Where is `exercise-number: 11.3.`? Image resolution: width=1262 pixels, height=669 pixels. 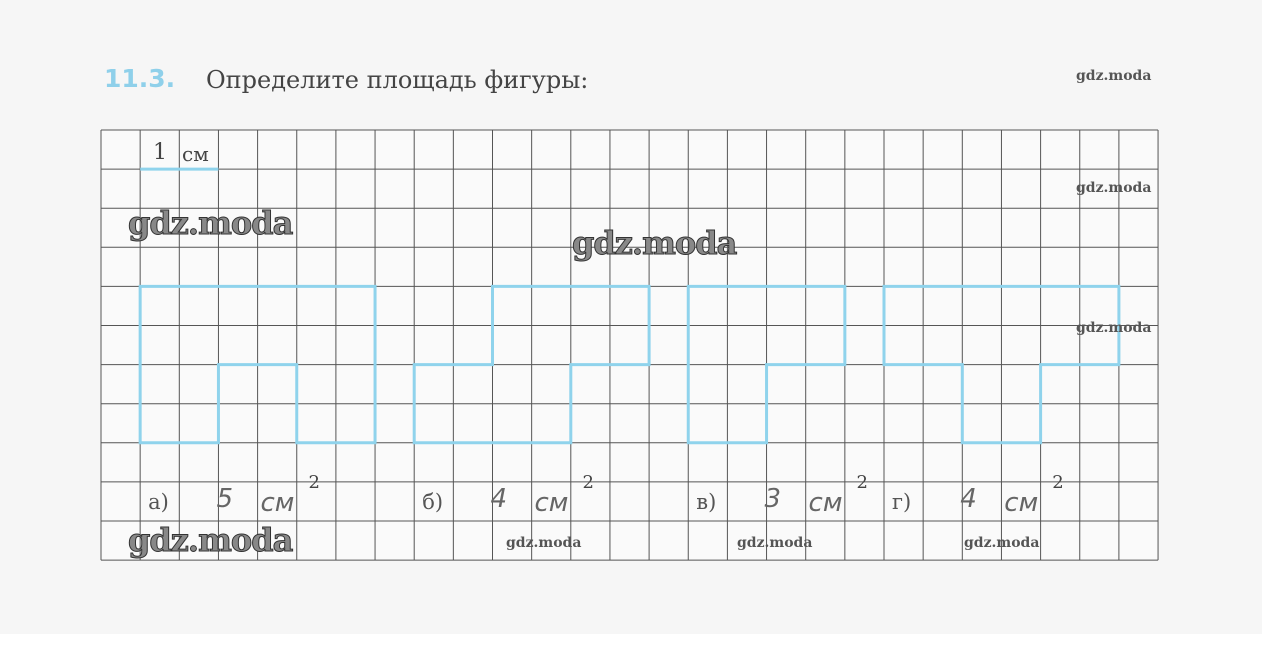
exercise-number: 11.3. is located at coordinates (140, 78).